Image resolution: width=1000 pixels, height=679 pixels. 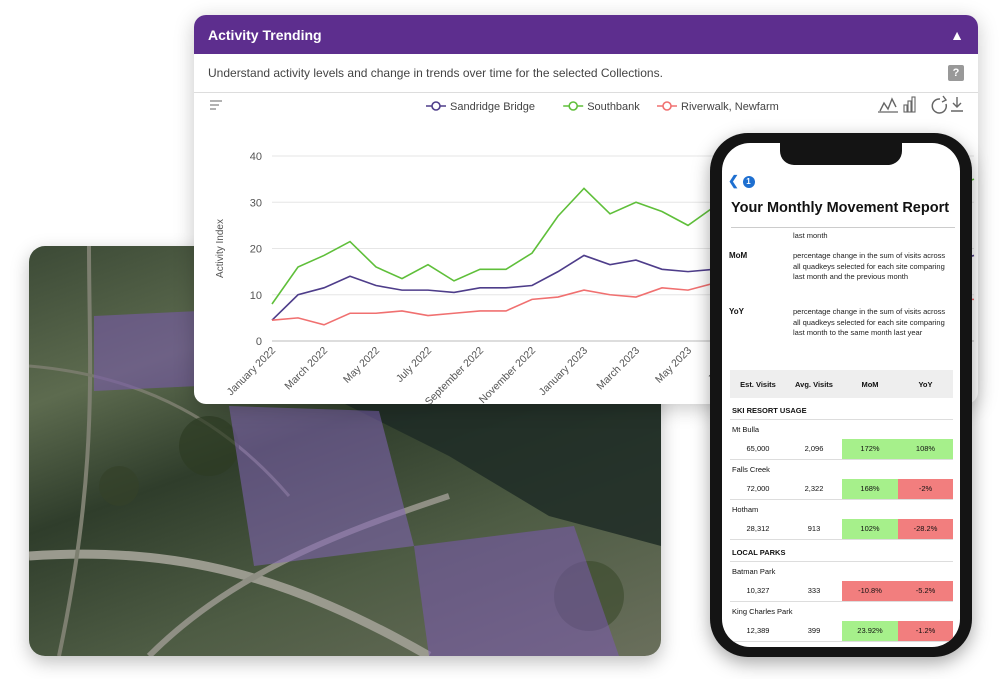 I want to click on x-tick-label: January 2023, so click(x=564, y=372).